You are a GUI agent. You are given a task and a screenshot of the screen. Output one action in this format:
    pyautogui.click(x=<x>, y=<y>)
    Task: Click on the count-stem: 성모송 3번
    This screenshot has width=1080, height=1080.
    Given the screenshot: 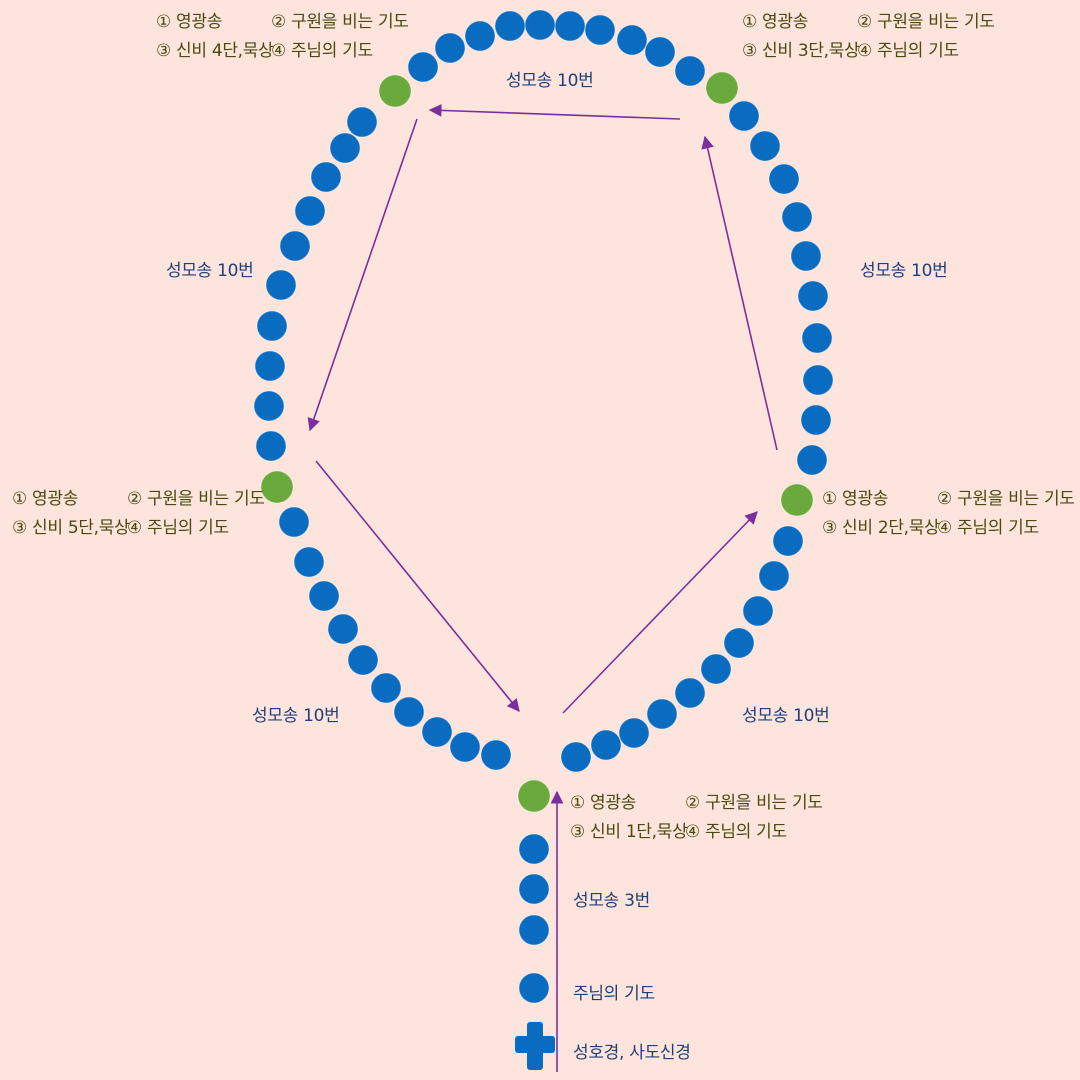 What is the action you would take?
    pyautogui.click(x=611, y=901)
    